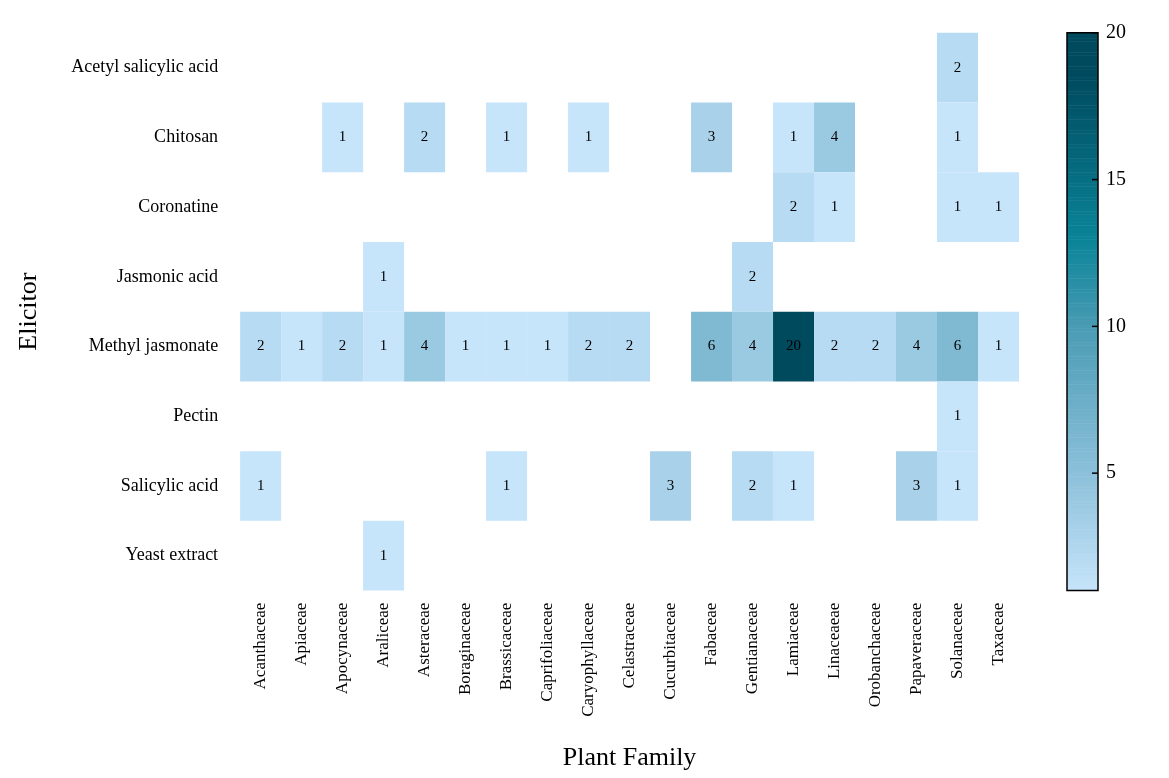 This screenshot has height=778, width=1169. What do you see at coordinates (301, 634) in the screenshot?
I see `x-tick-label: Apiaceae` at bounding box center [301, 634].